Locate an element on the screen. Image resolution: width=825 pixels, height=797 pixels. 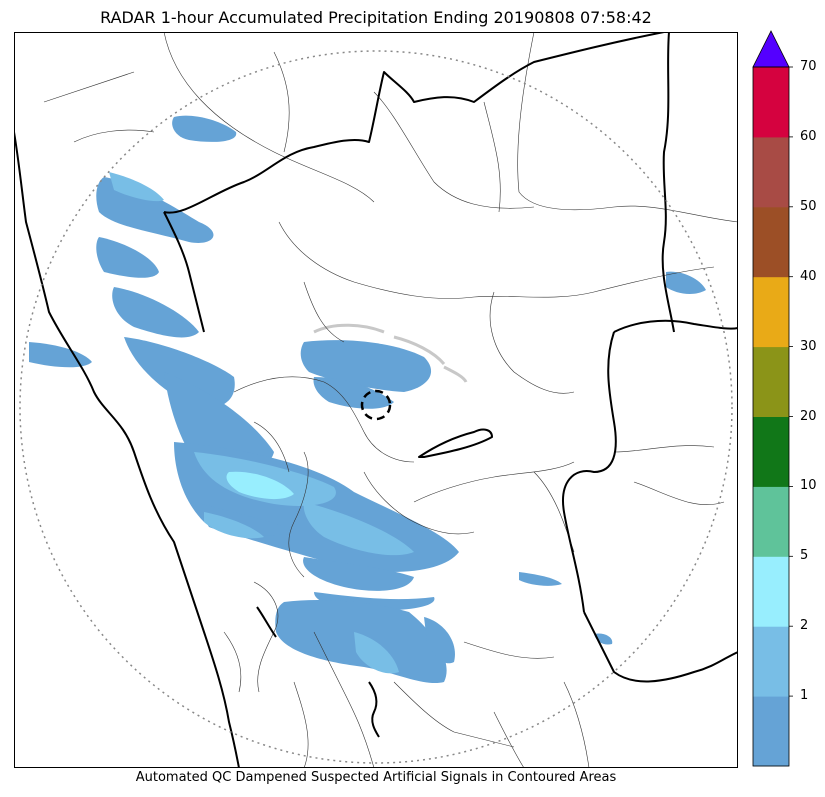
colorbar-tick-label: 60 is located at coordinates (808, 136).